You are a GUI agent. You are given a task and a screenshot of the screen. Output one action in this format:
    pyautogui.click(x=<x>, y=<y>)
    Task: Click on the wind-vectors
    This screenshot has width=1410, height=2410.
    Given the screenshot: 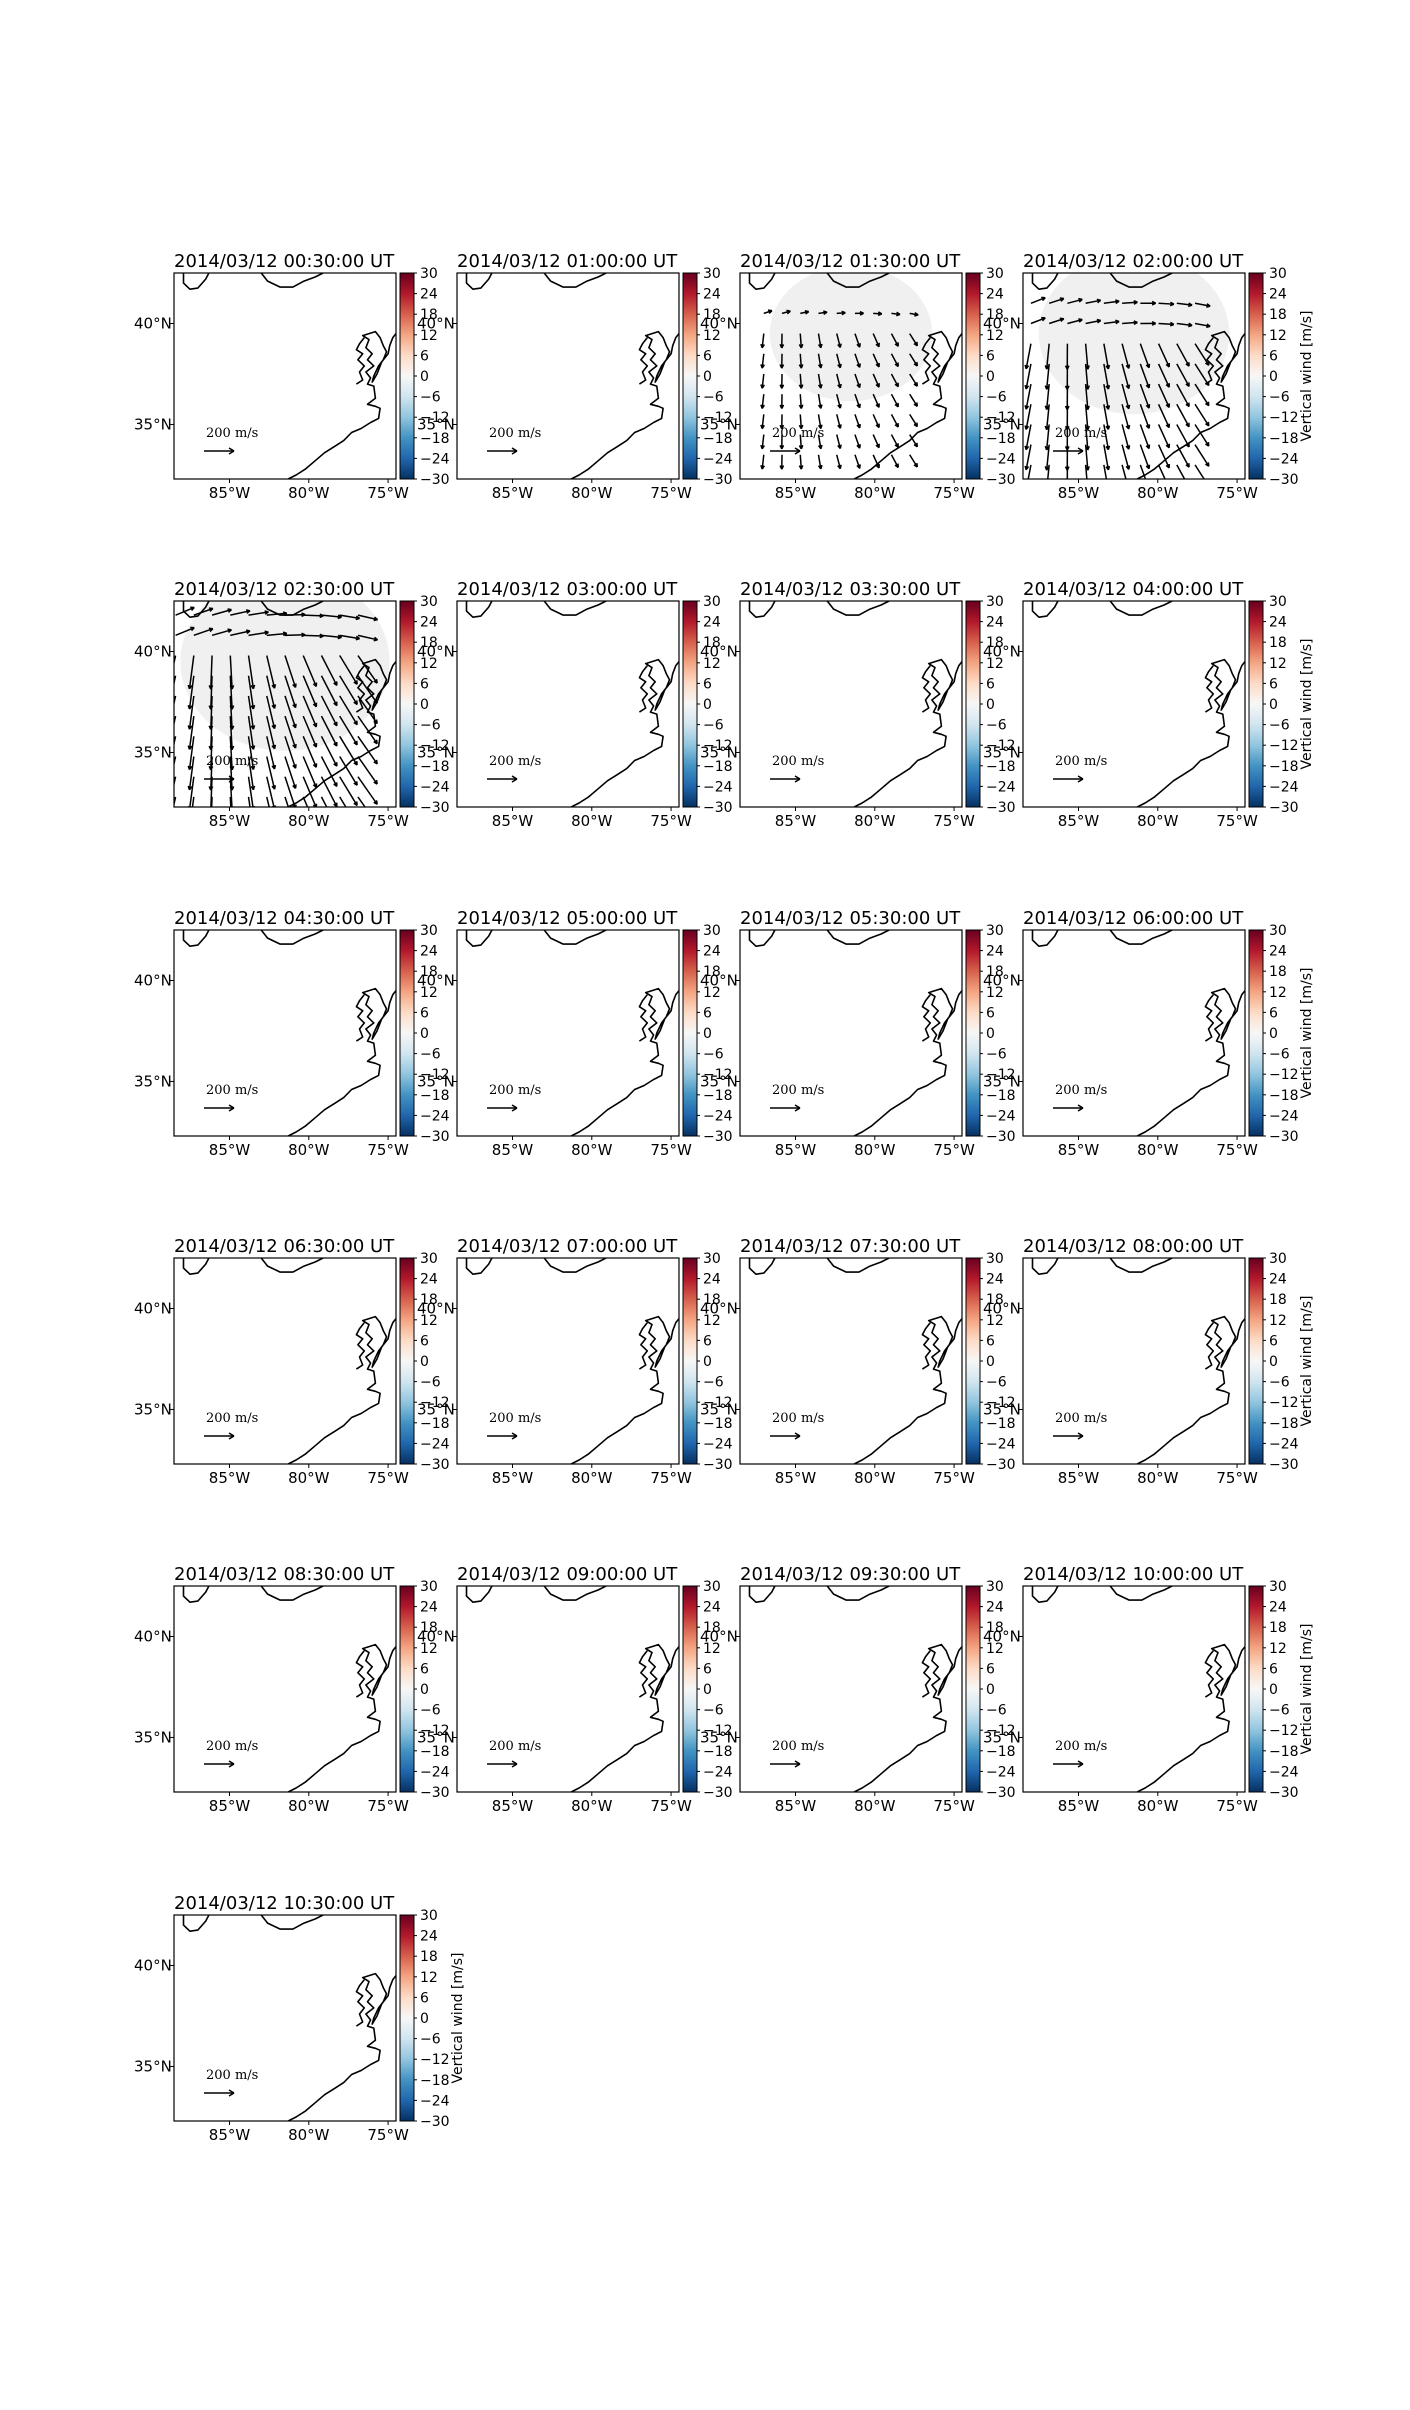 What is the action you would take?
    pyautogui.click(x=273, y=706)
    